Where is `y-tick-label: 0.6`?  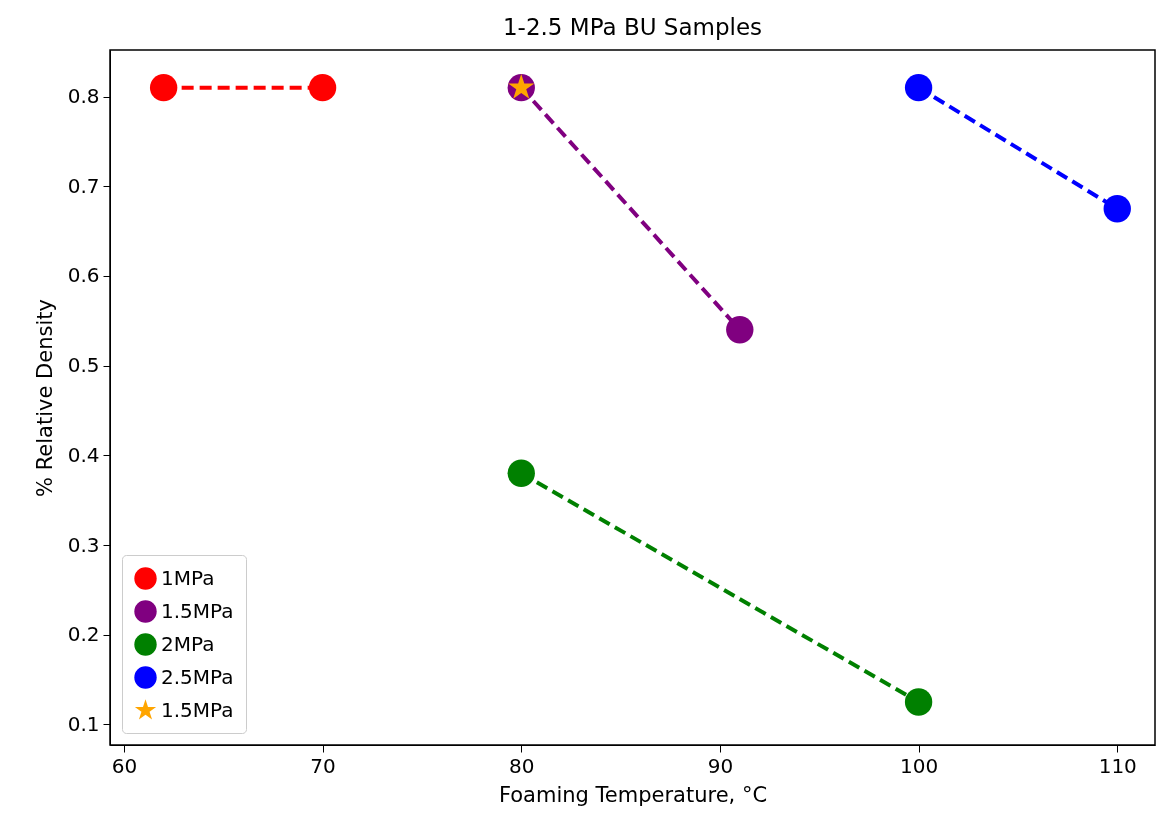 y-tick-label: 0.6 is located at coordinates (83, 275).